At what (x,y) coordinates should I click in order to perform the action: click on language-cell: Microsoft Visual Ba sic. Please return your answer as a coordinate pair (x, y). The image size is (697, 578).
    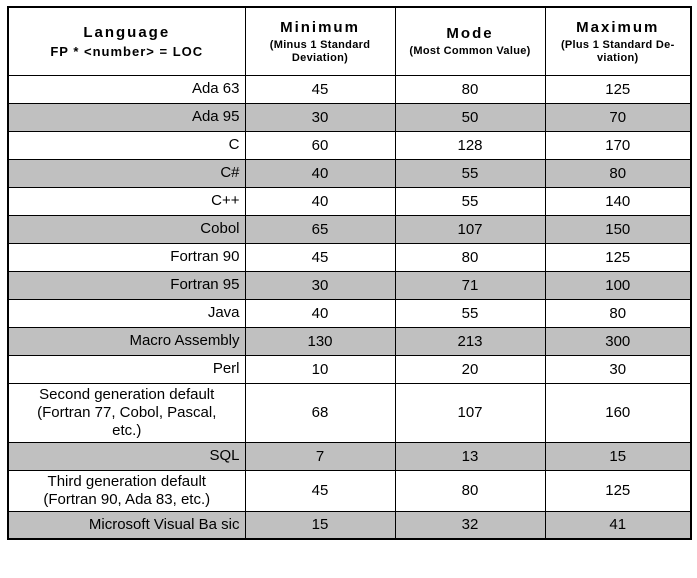
    Looking at the image, I should click on (126, 525).